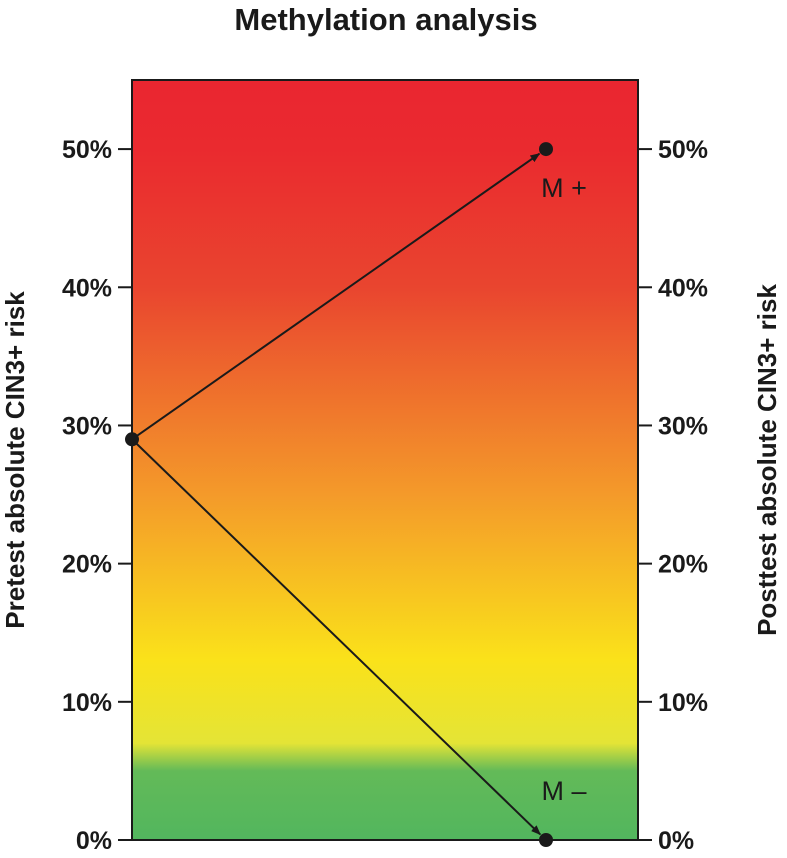  I want to click on right-axis: 0% 10% 20% 30% 40% 50%, so click(673, 495).